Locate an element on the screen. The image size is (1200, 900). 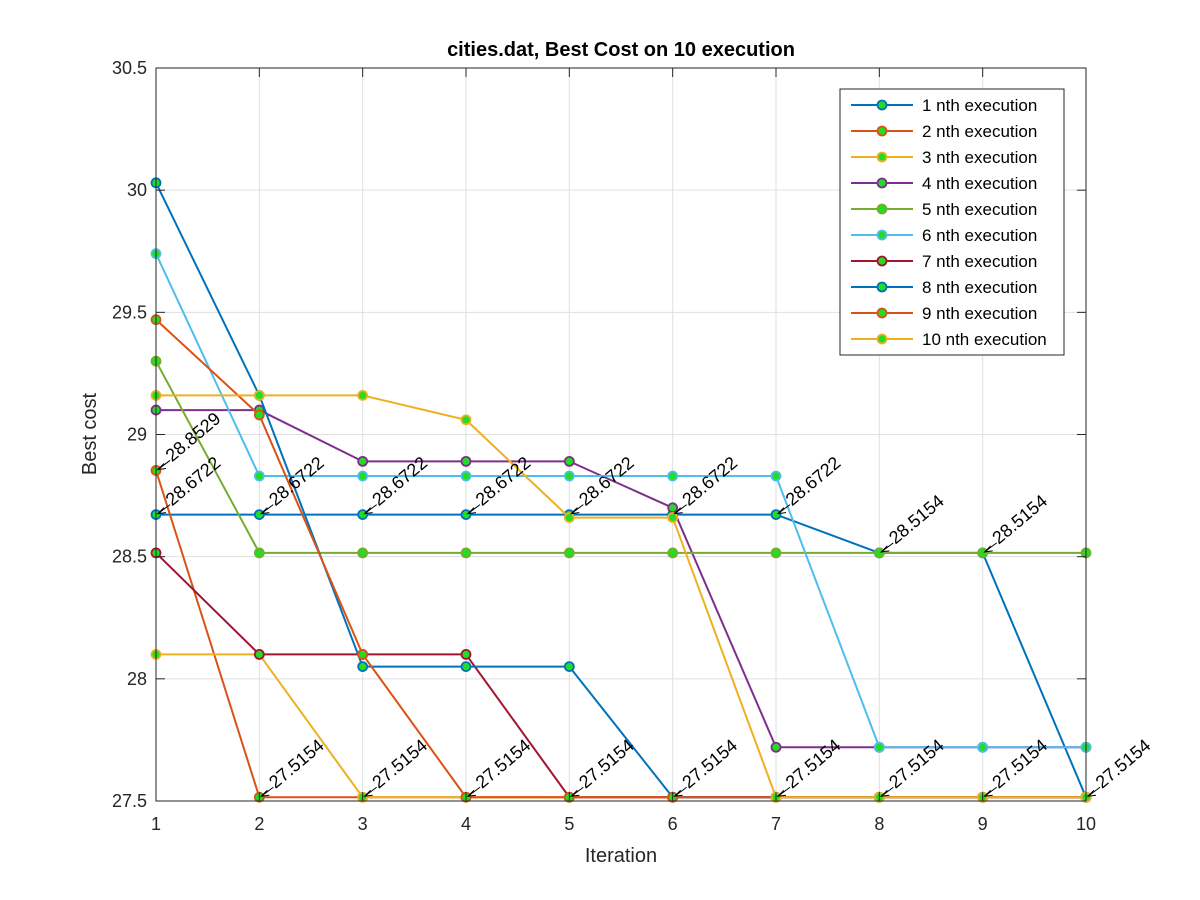
y-tick-label: 29 is located at coordinates (137, 435).